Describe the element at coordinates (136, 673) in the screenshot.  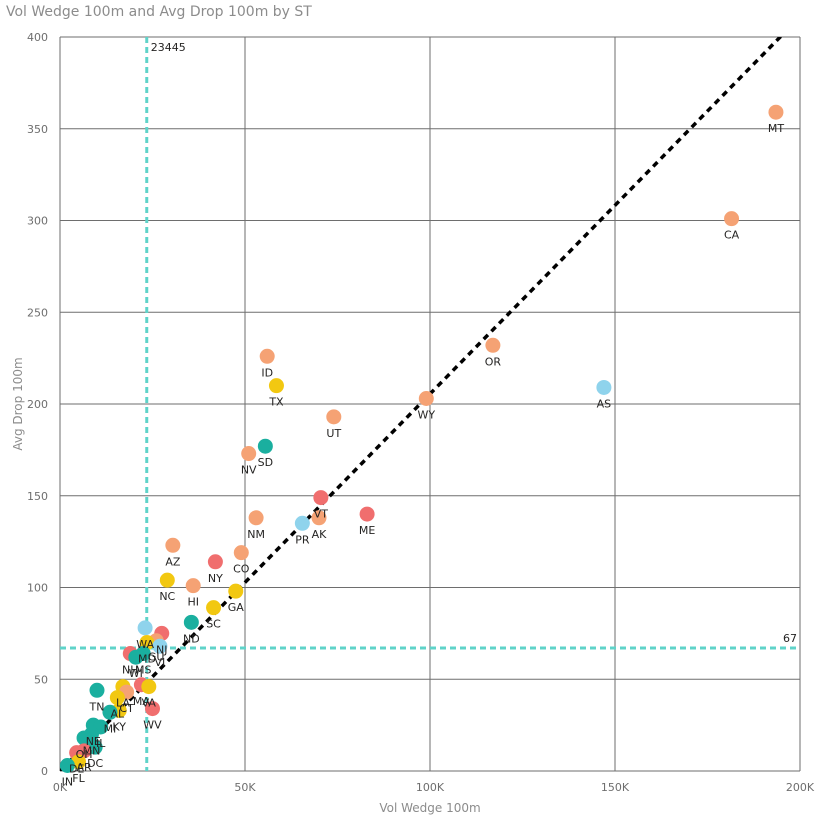
I see `point-label-wi: WI` at that location.